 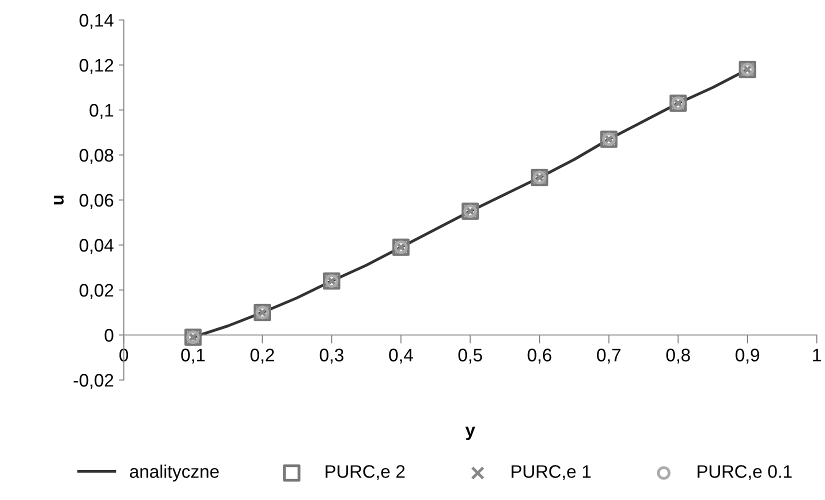 What do you see at coordinates (102, 111) in the screenshot?
I see `y-tick-label: 0,1` at bounding box center [102, 111].